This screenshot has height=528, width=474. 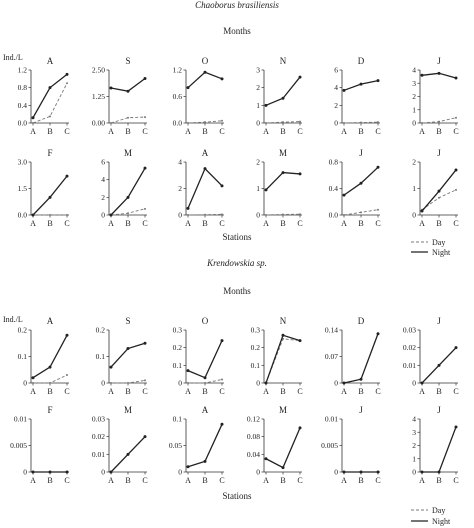 What do you see at coordinates (361, 61) in the screenshot?
I see `panel-title: D` at bounding box center [361, 61].